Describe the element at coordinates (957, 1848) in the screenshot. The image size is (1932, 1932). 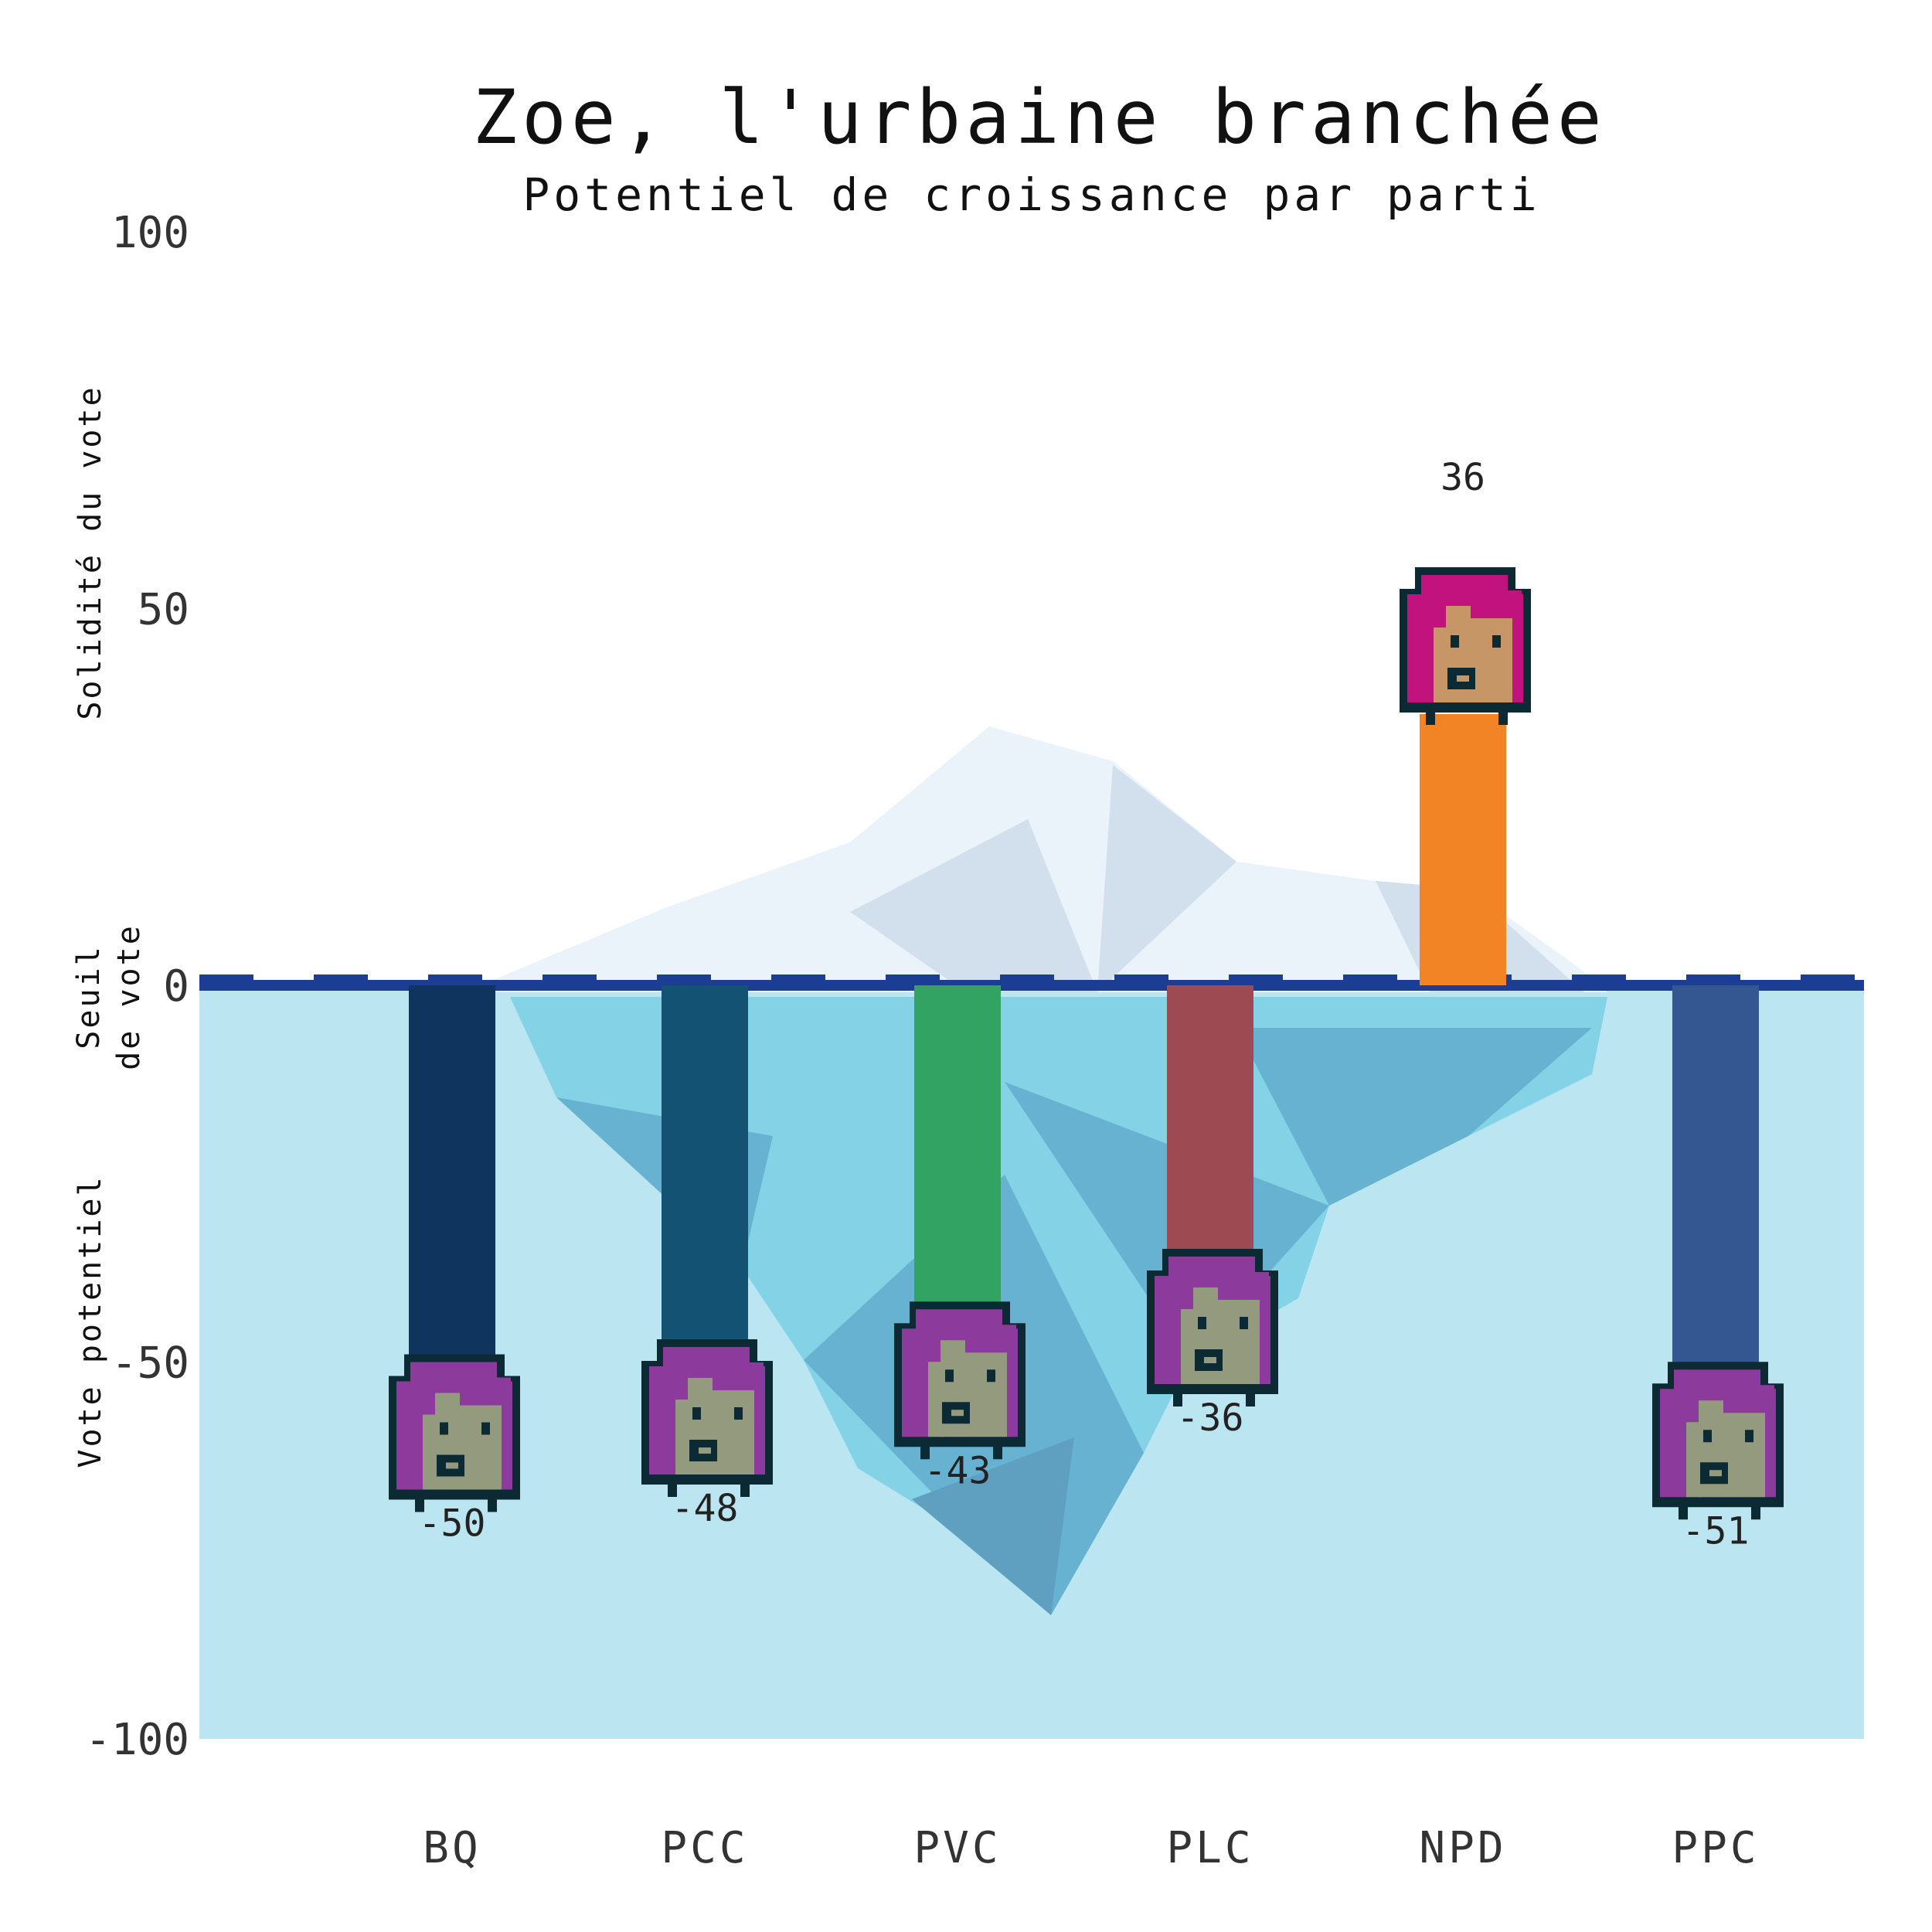
I see `x-tick-label-pvc: PVC` at that location.